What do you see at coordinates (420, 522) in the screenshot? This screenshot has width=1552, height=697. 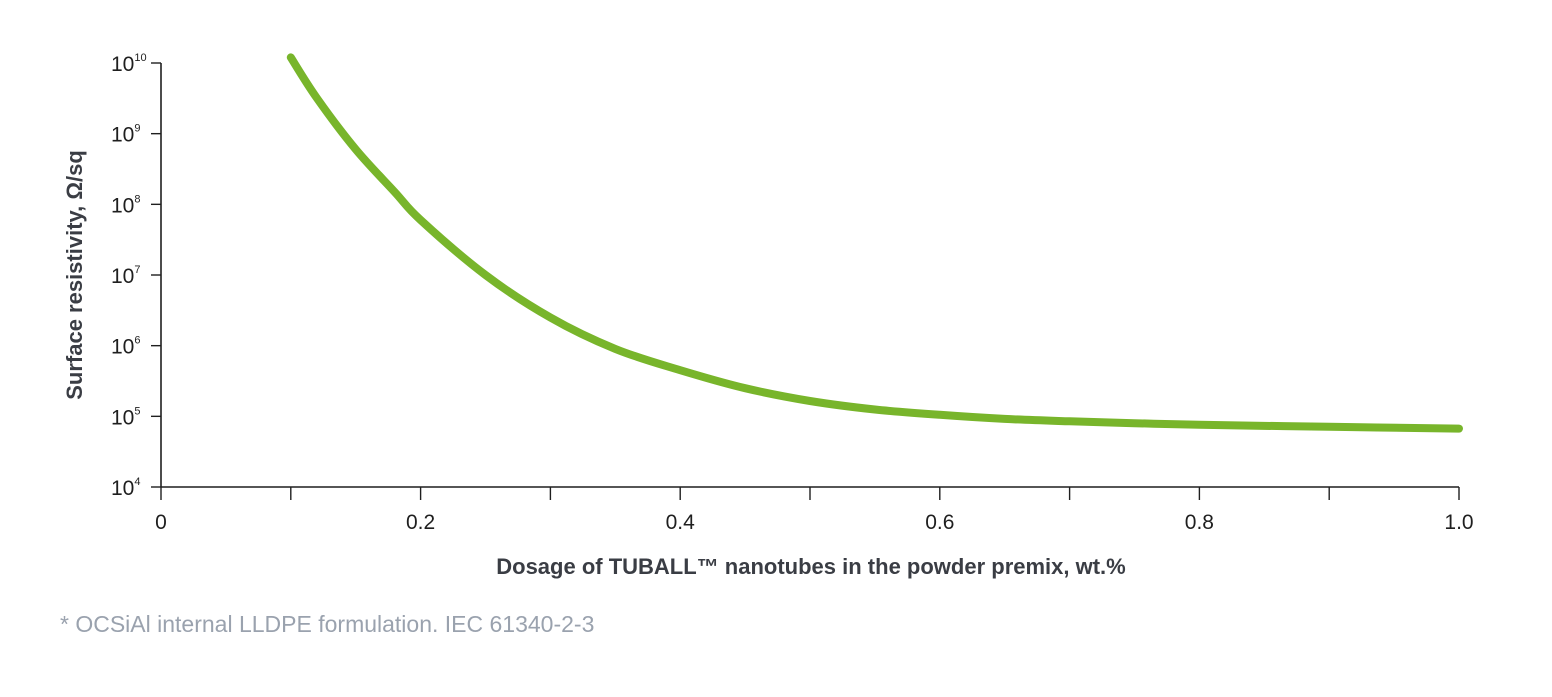 I see `x-tick-label: 0.2` at bounding box center [420, 522].